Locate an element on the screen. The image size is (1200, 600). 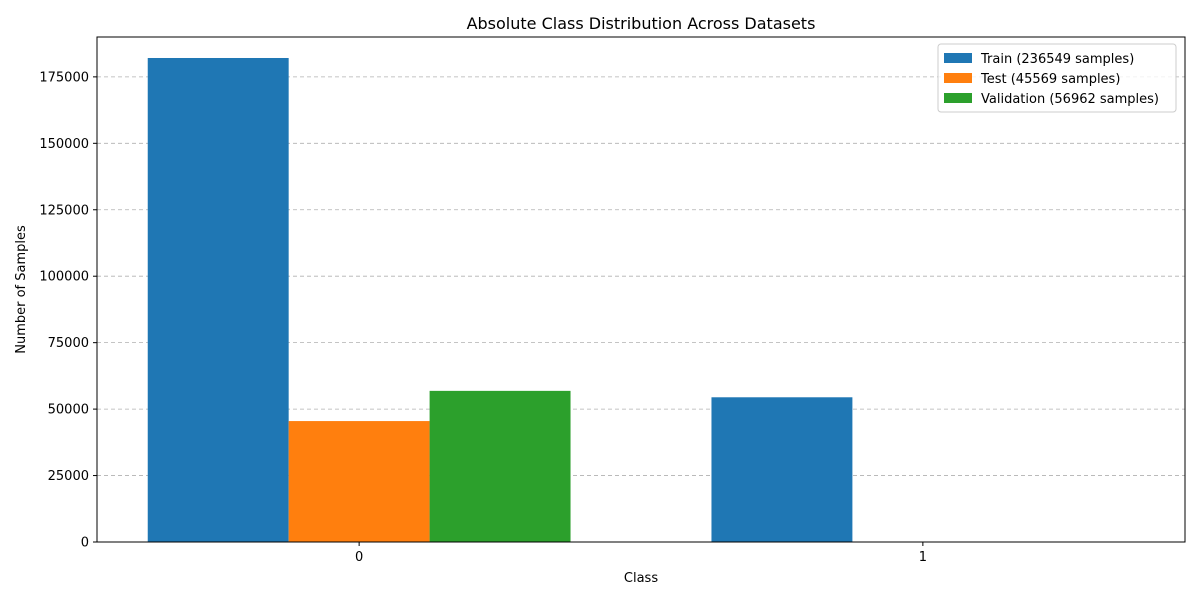
legend-label-validation: Validation (56962 samples) is located at coordinates (1070, 99).